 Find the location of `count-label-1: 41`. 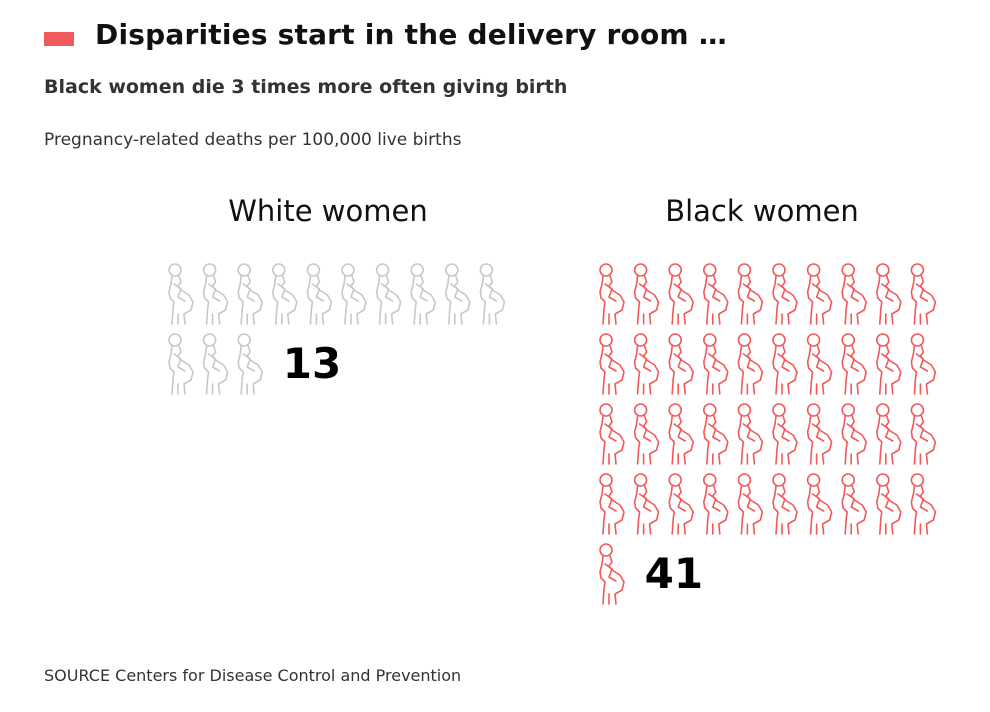

count-label-1: 41 is located at coordinates (674, 573).